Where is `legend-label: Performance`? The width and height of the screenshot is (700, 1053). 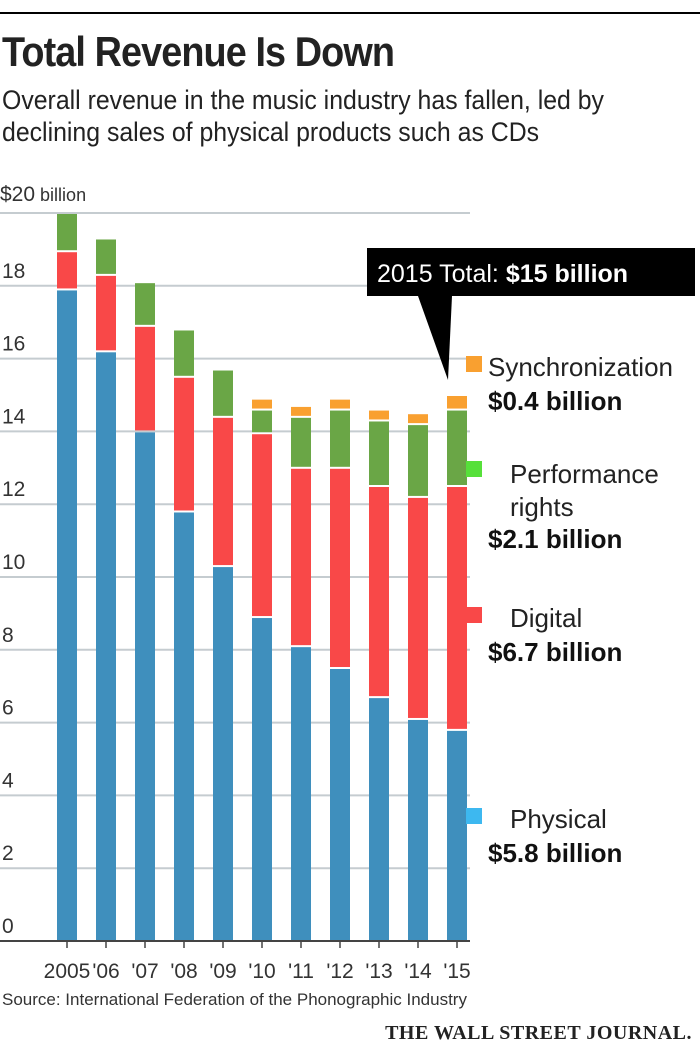
legend-label: Performance is located at coordinates (584, 474).